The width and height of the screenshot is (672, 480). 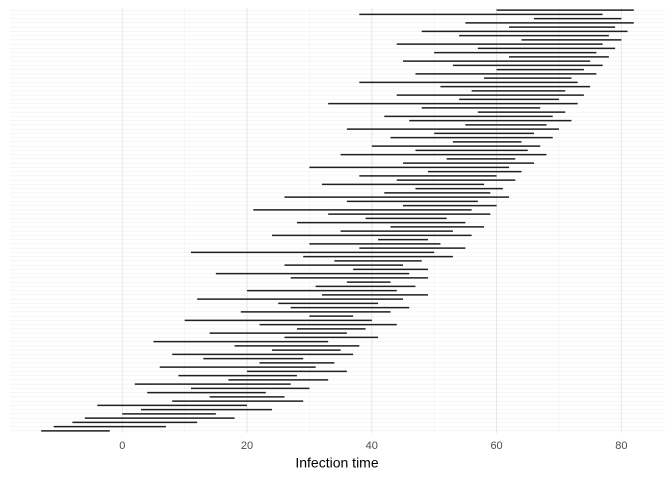 What do you see at coordinates (621, 446) in the screenshot?
I see `x-tick-label: 80` at bounding box center [621, 446].